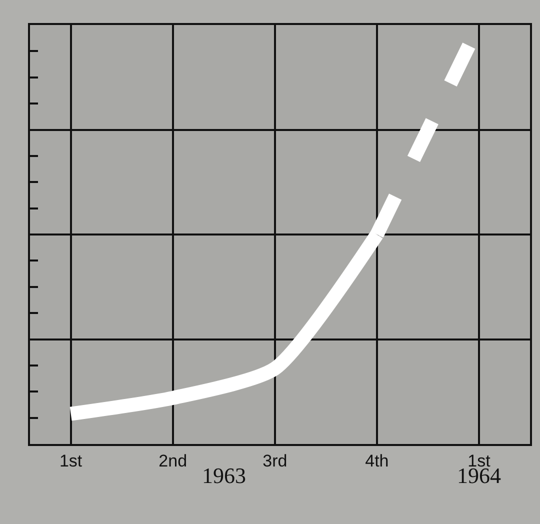 This screenshot has width=540, height=524. What do you see at coordinates (224, 475) in the screenshot?
I see `text: 1963` at bounding box center [224, 475].